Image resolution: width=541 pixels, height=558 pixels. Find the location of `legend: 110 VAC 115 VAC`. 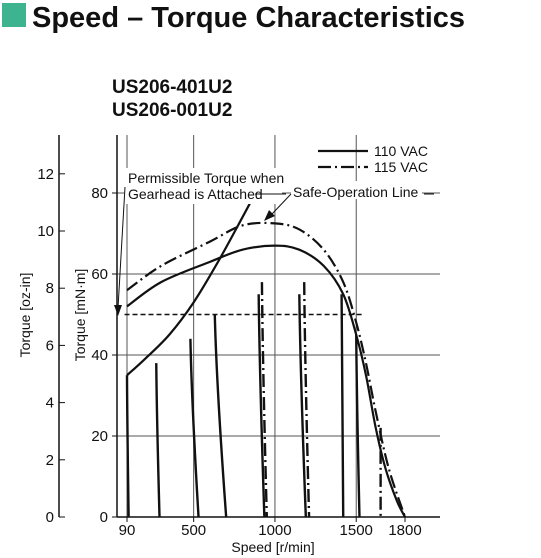

legend: 110 VAC 115 VAC is located at coordinates (373, 159).